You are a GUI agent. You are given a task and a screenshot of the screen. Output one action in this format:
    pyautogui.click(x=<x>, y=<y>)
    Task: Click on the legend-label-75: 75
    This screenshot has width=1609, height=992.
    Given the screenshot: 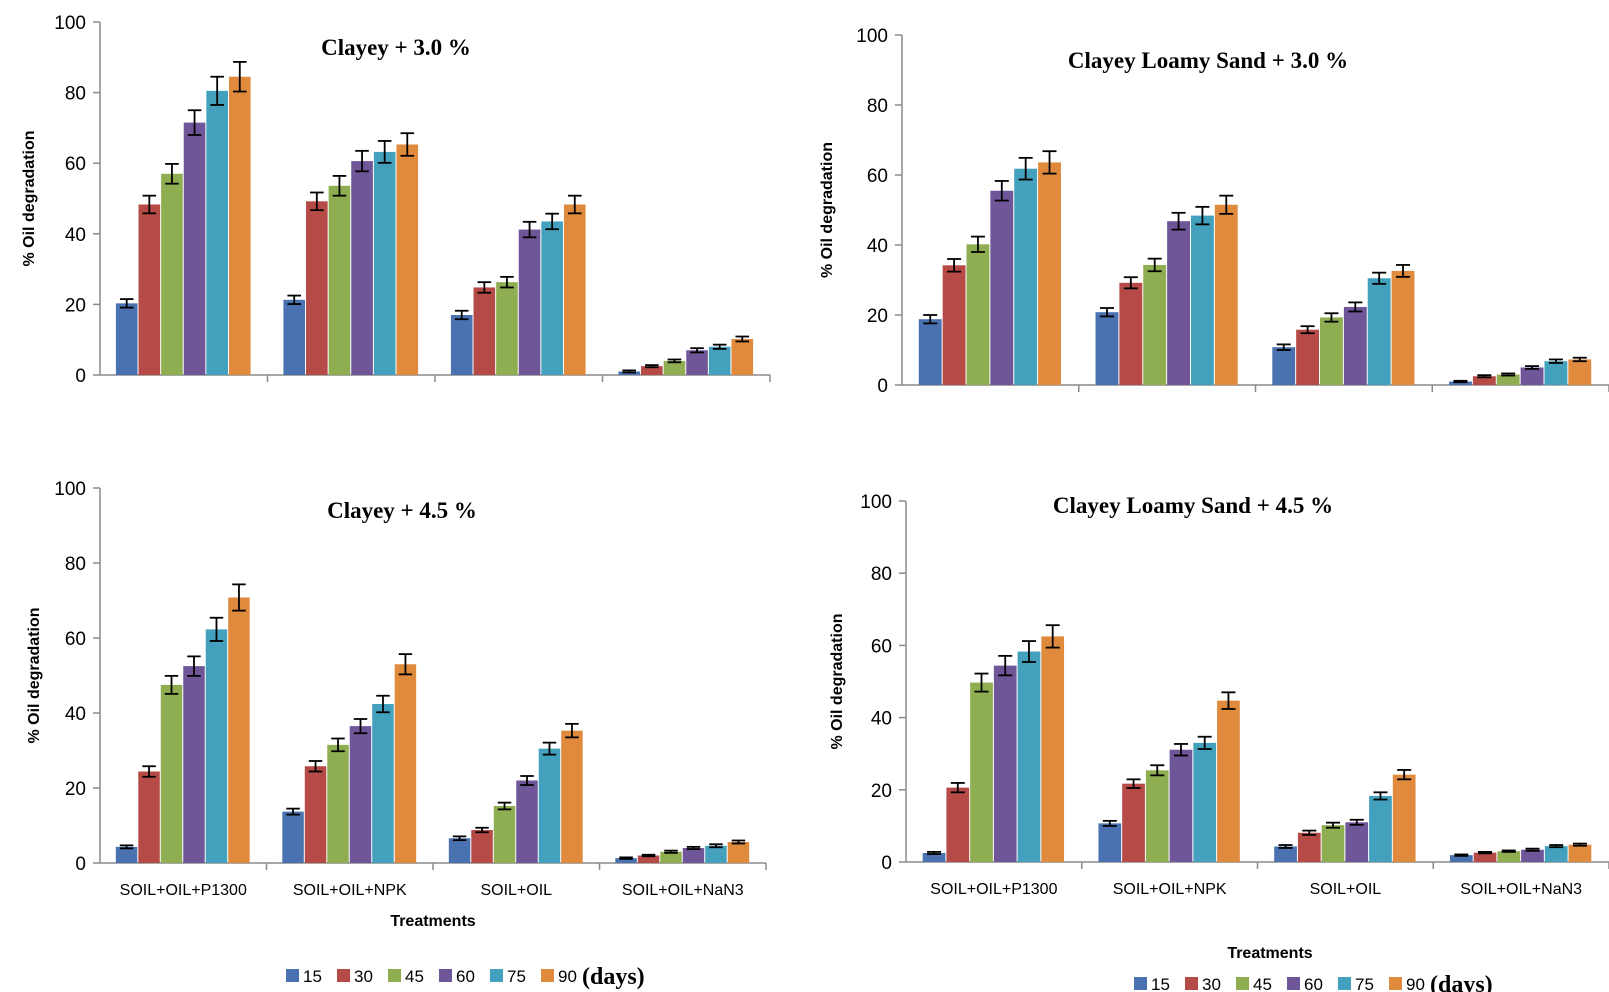 What is the action you would take?
    pyautogui.click(x=516, y=976)
    